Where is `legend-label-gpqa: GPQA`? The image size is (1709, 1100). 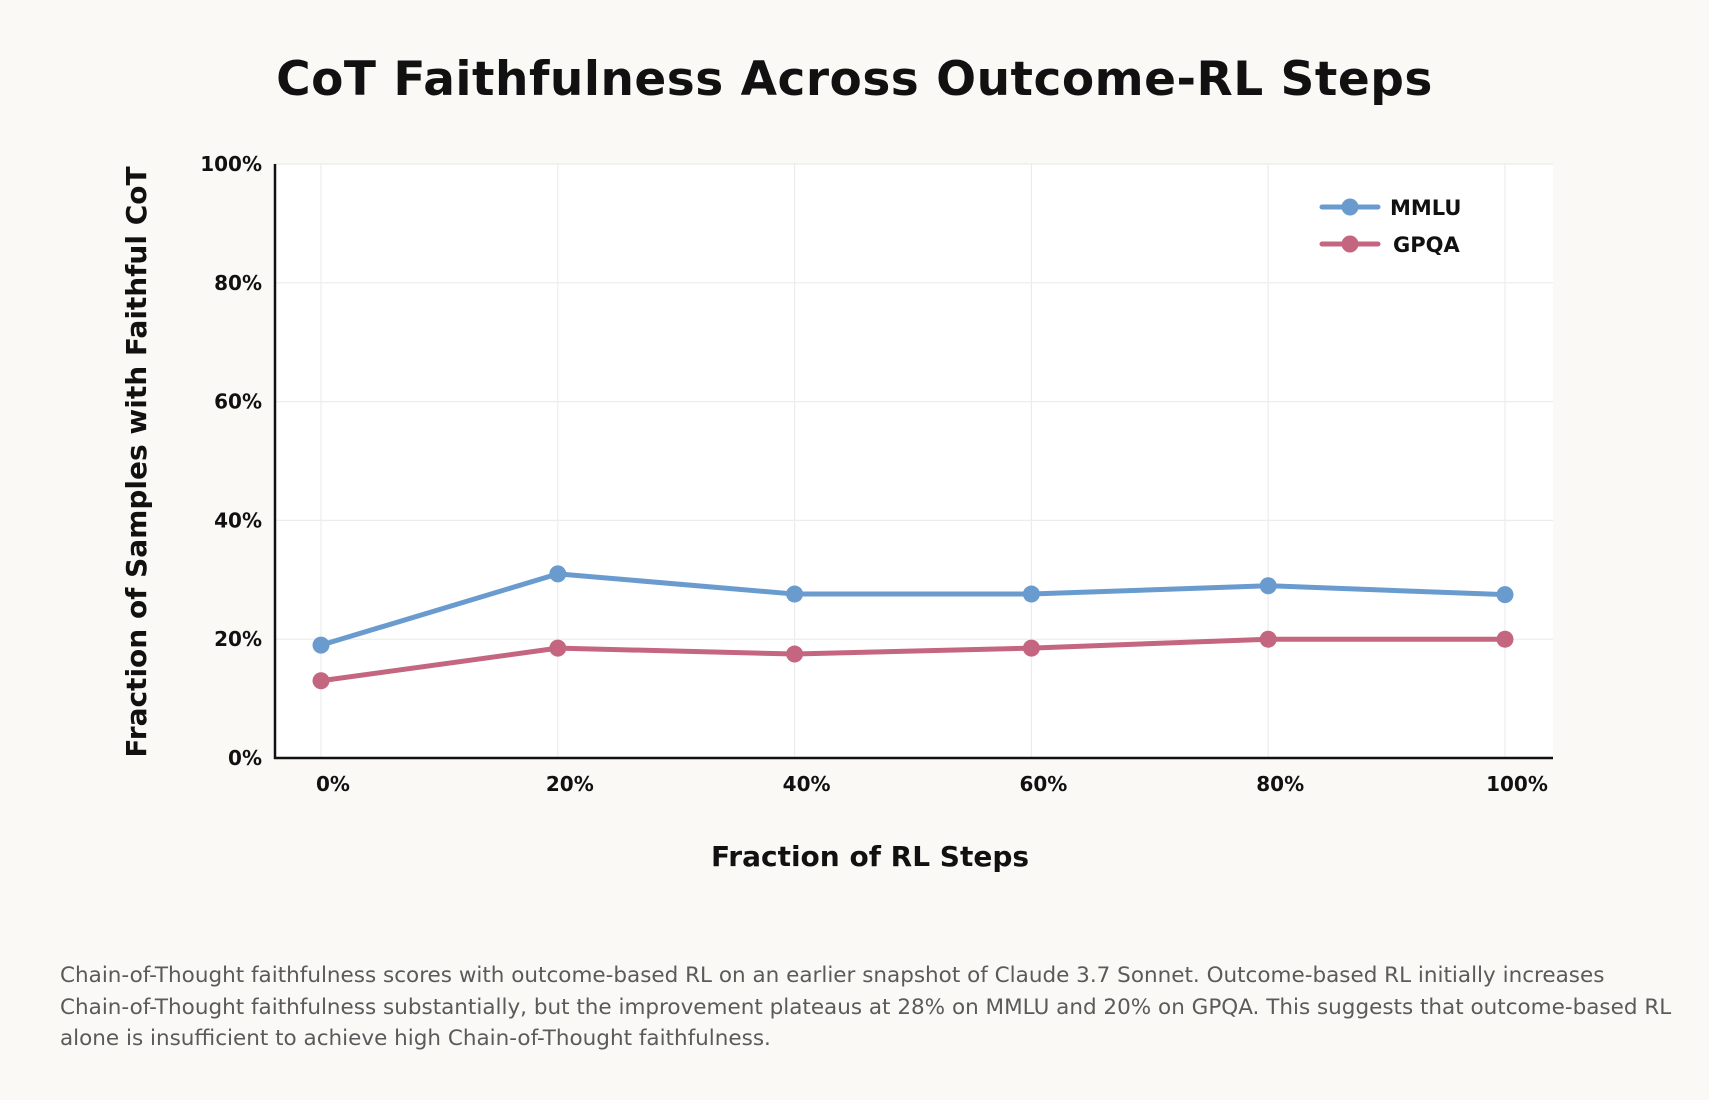 legend-label-gpqa: GPQA is located at coordinates (1426, 245).